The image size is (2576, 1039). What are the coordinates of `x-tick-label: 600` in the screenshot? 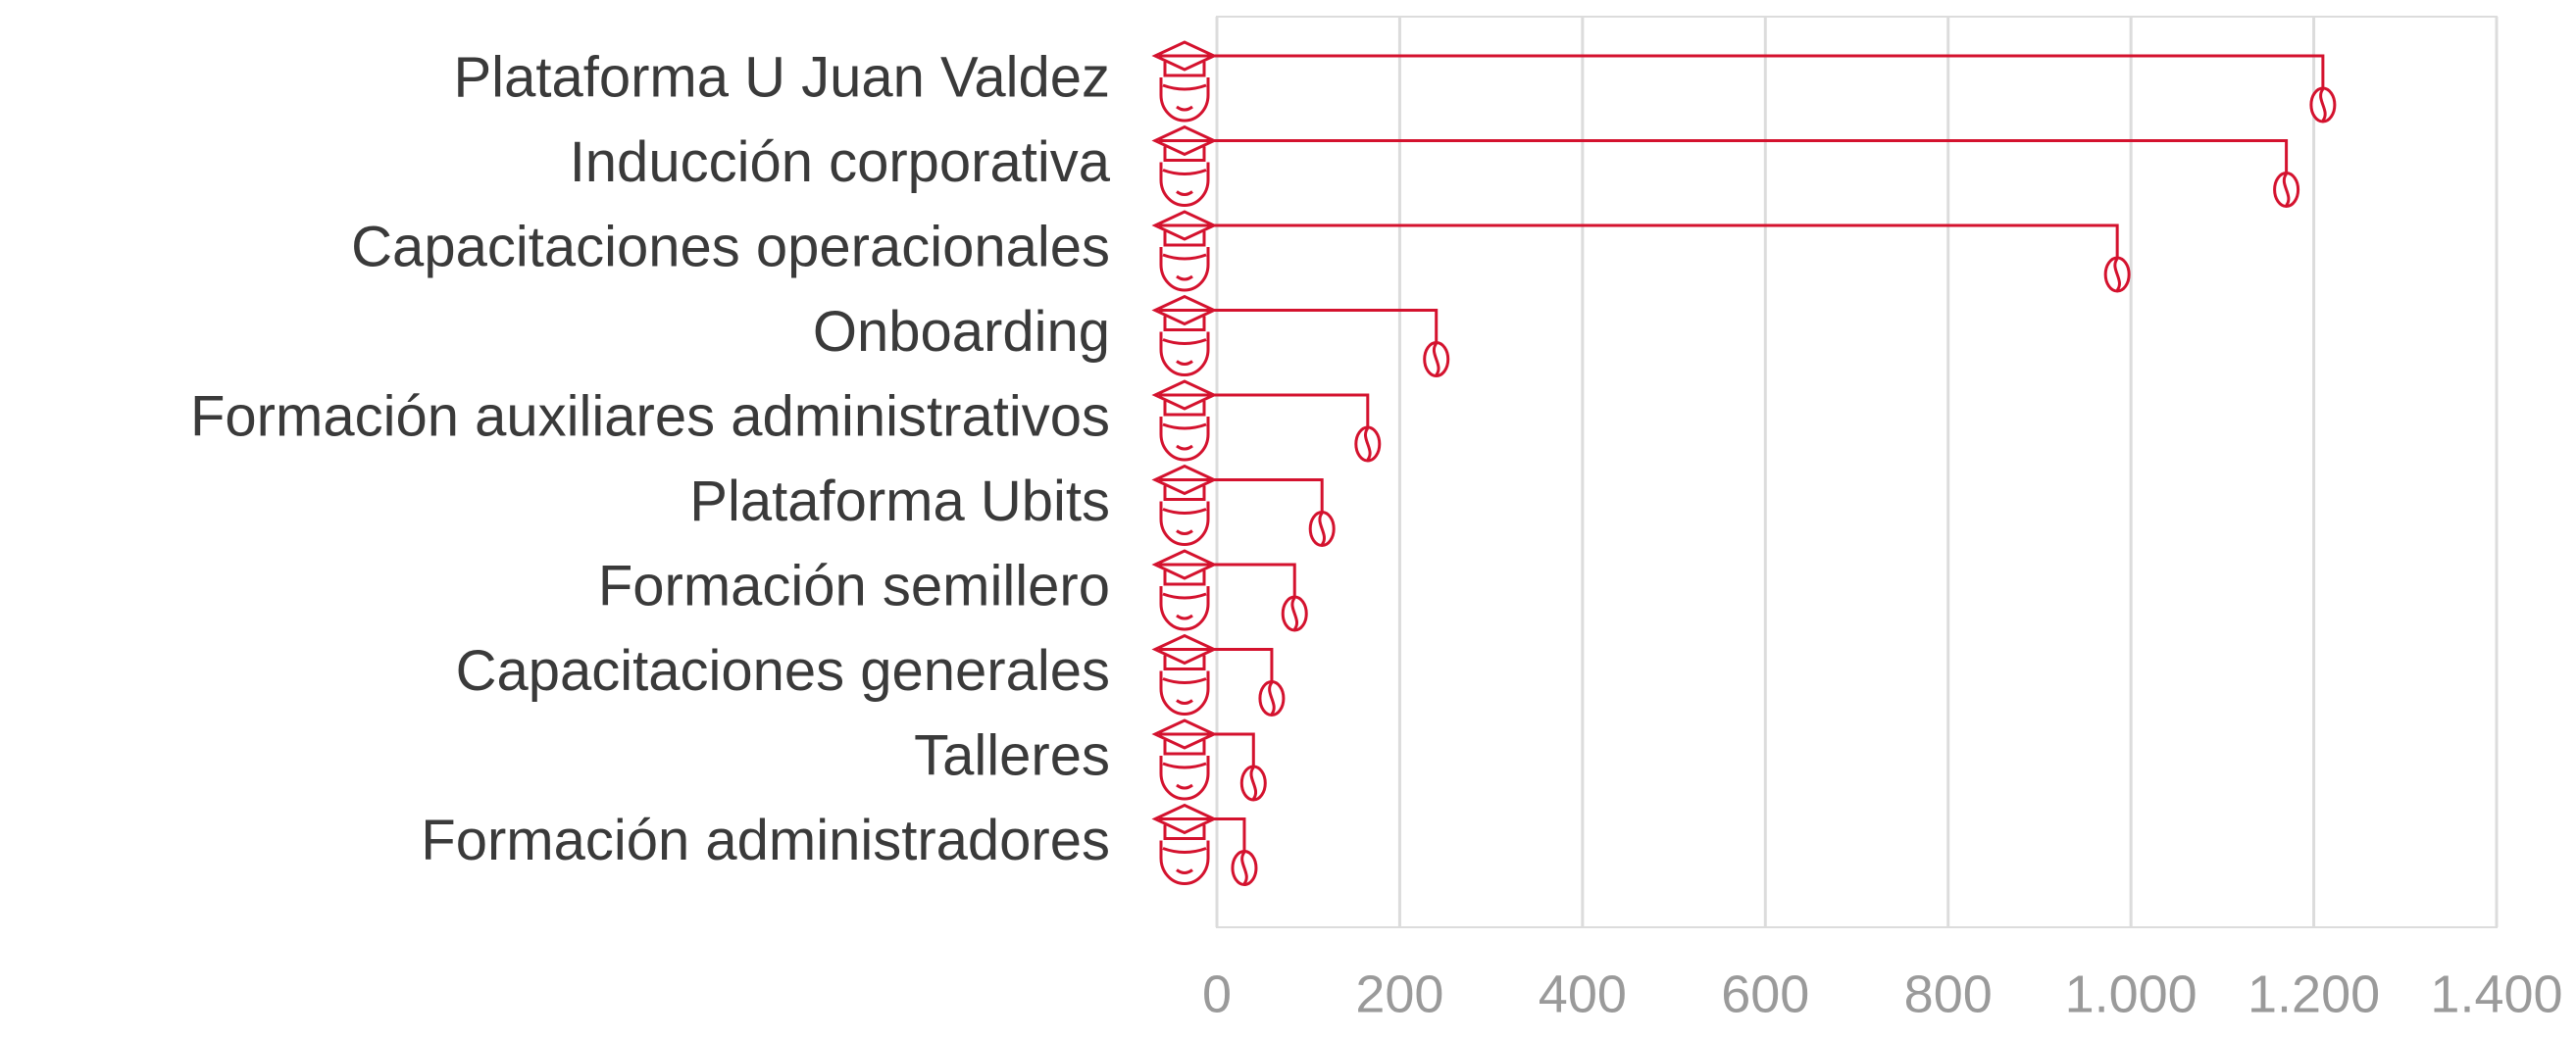 It's located at (1765, 994).